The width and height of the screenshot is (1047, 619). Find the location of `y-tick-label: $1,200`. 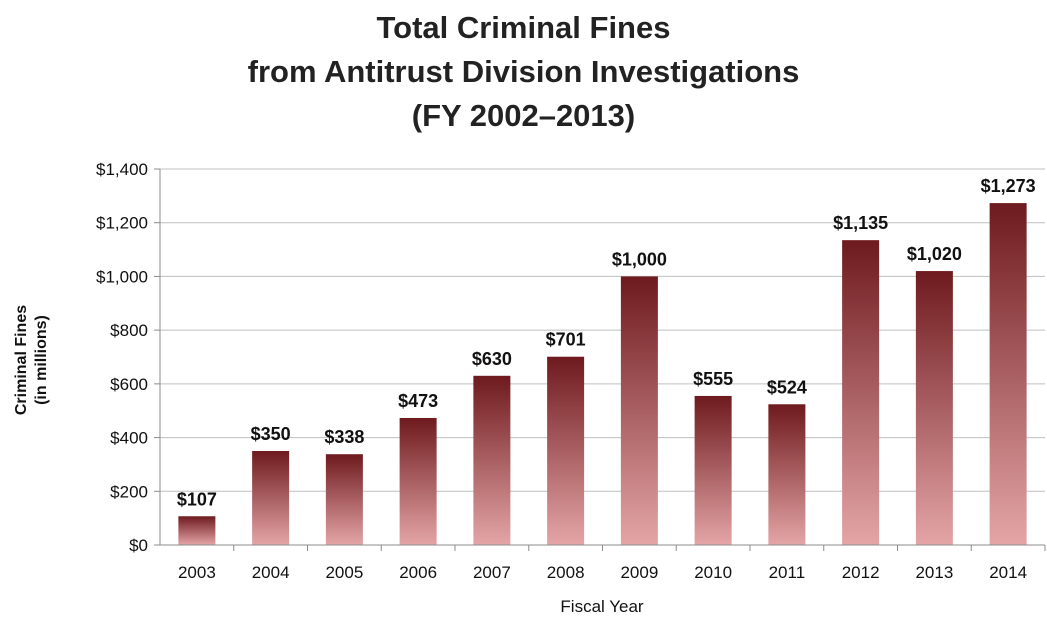

y-tick-label: $1,200 is located at coordinates (122, 223).